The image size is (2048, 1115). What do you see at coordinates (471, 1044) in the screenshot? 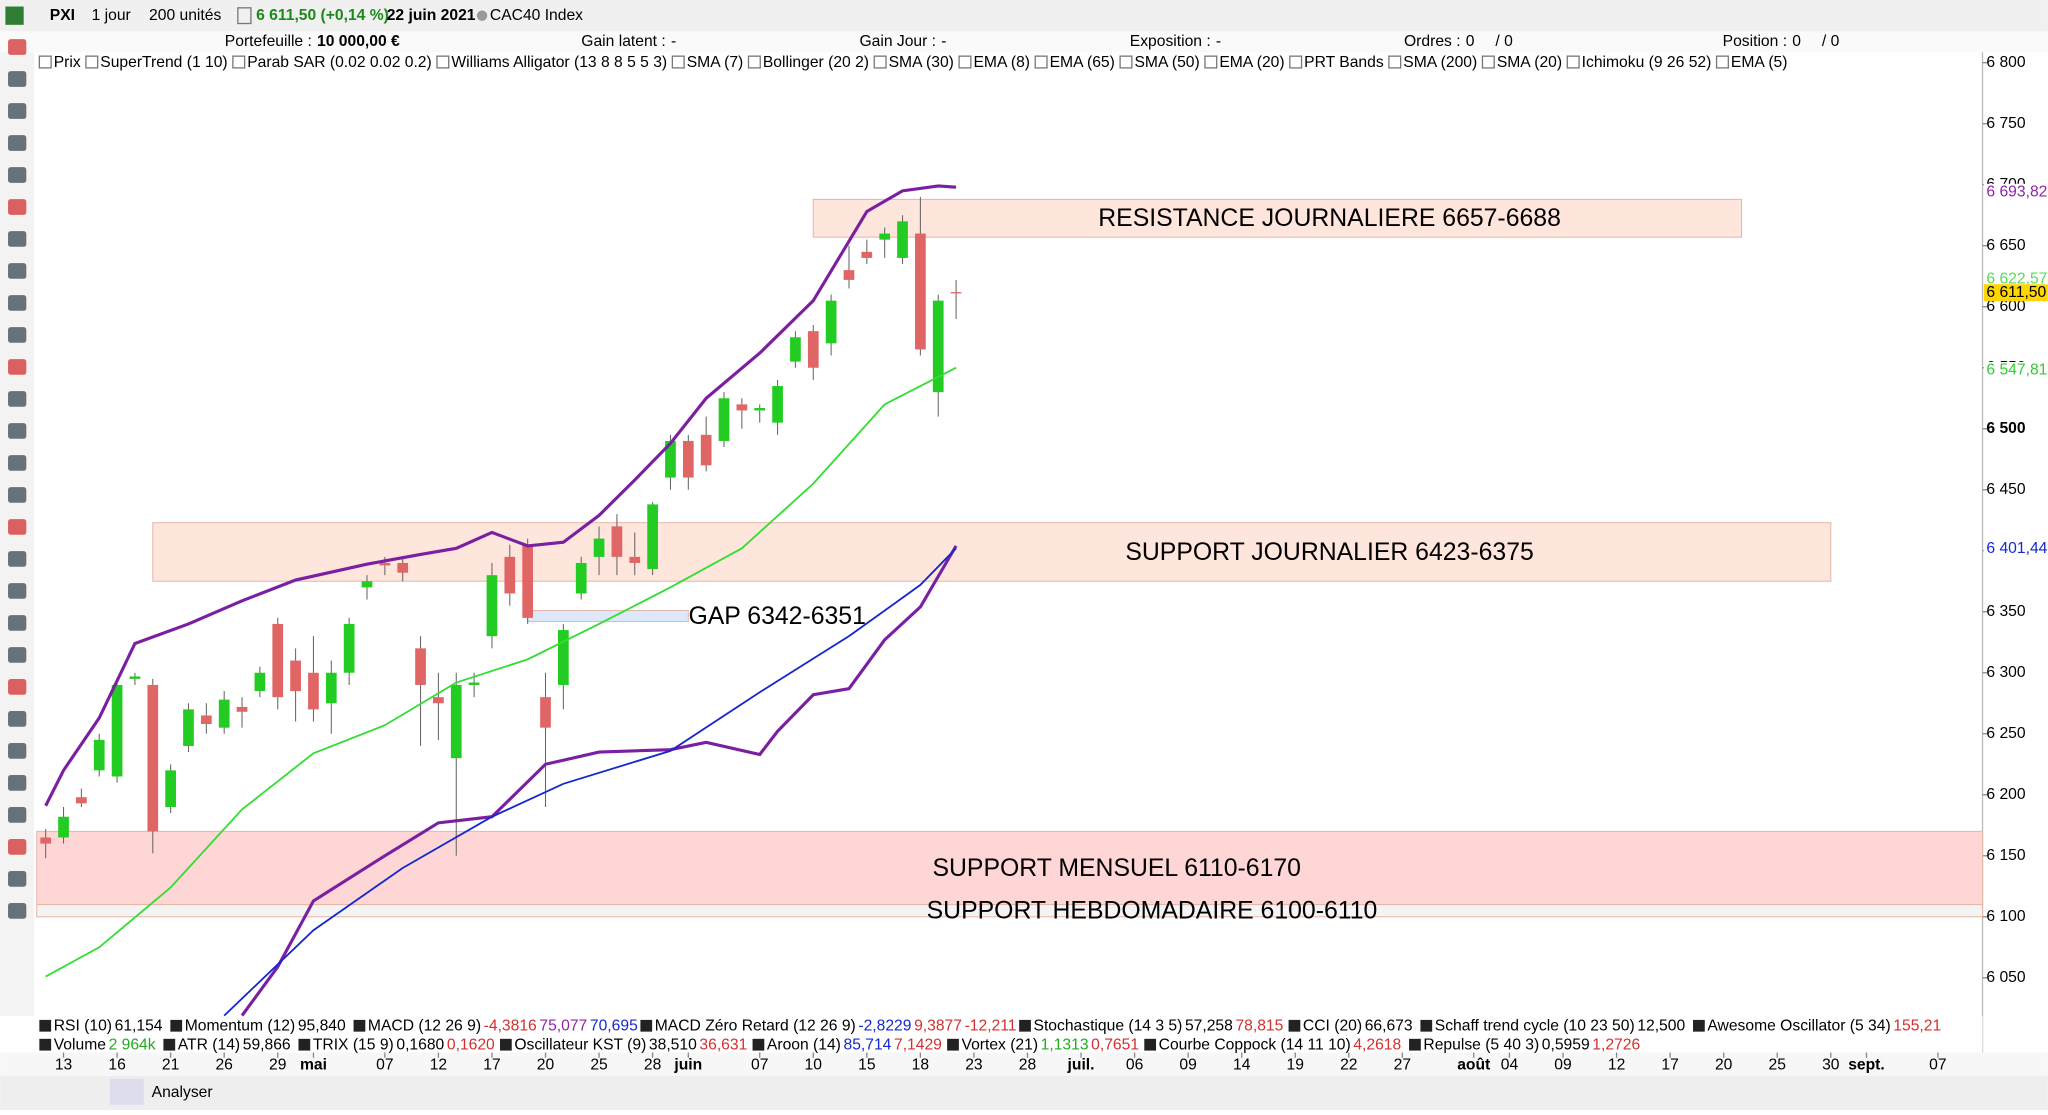
I see `panel-value: 0,1620` at bounding box center [471, 1044].